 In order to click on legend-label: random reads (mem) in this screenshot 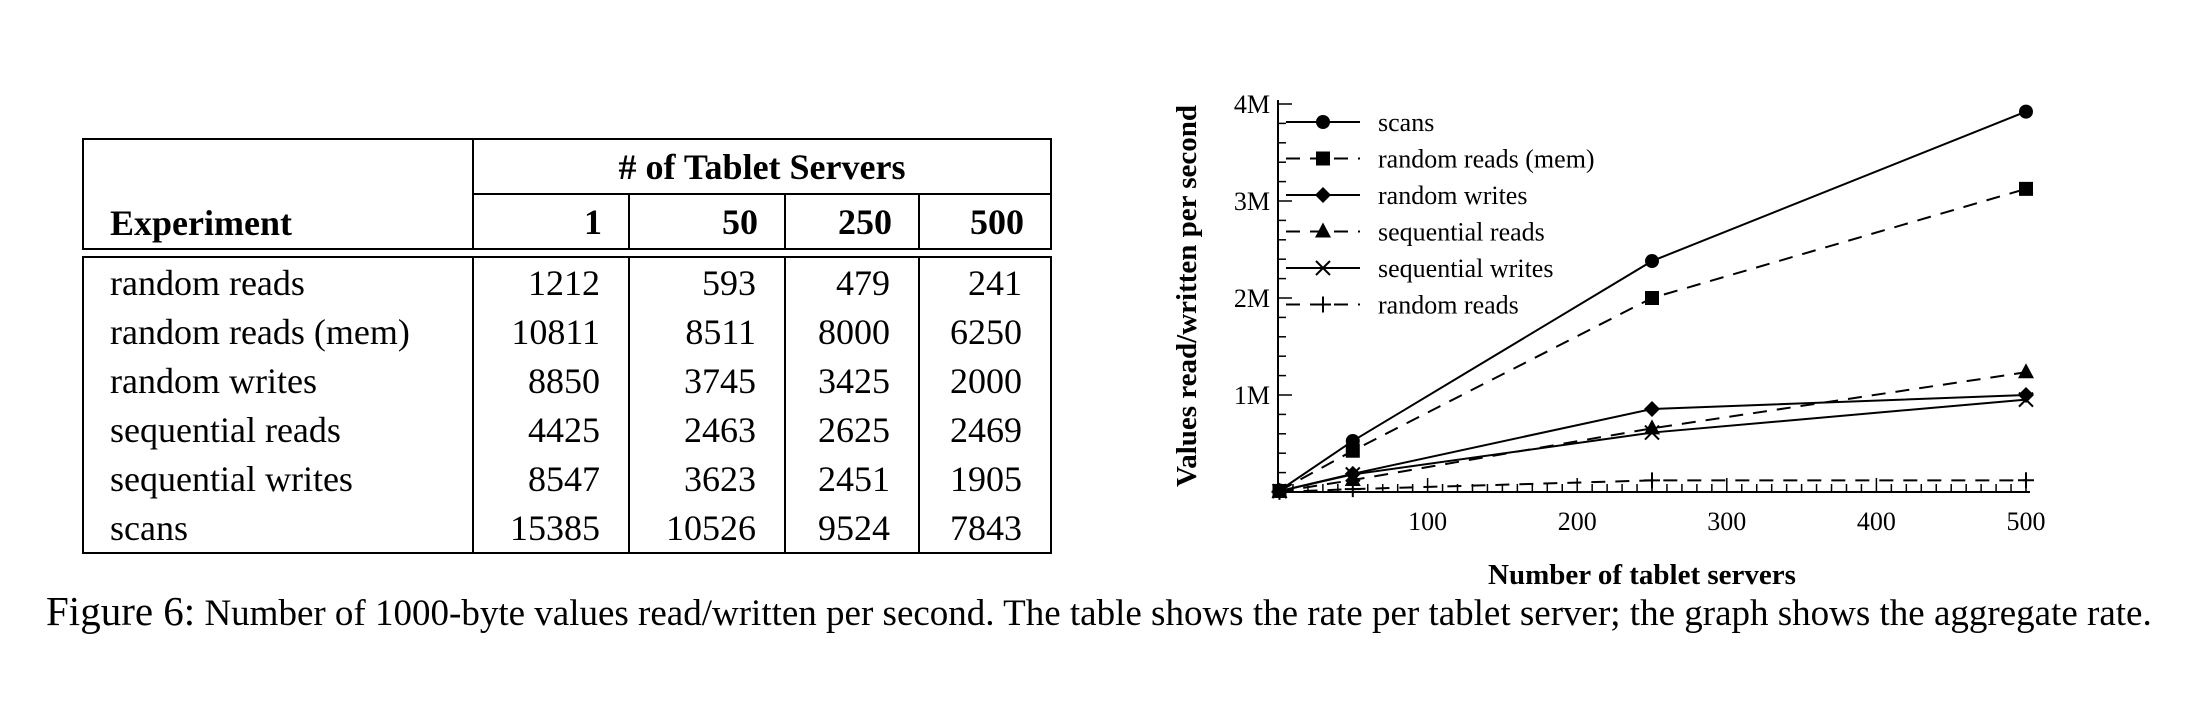, I will do `click(1486, 159)`.